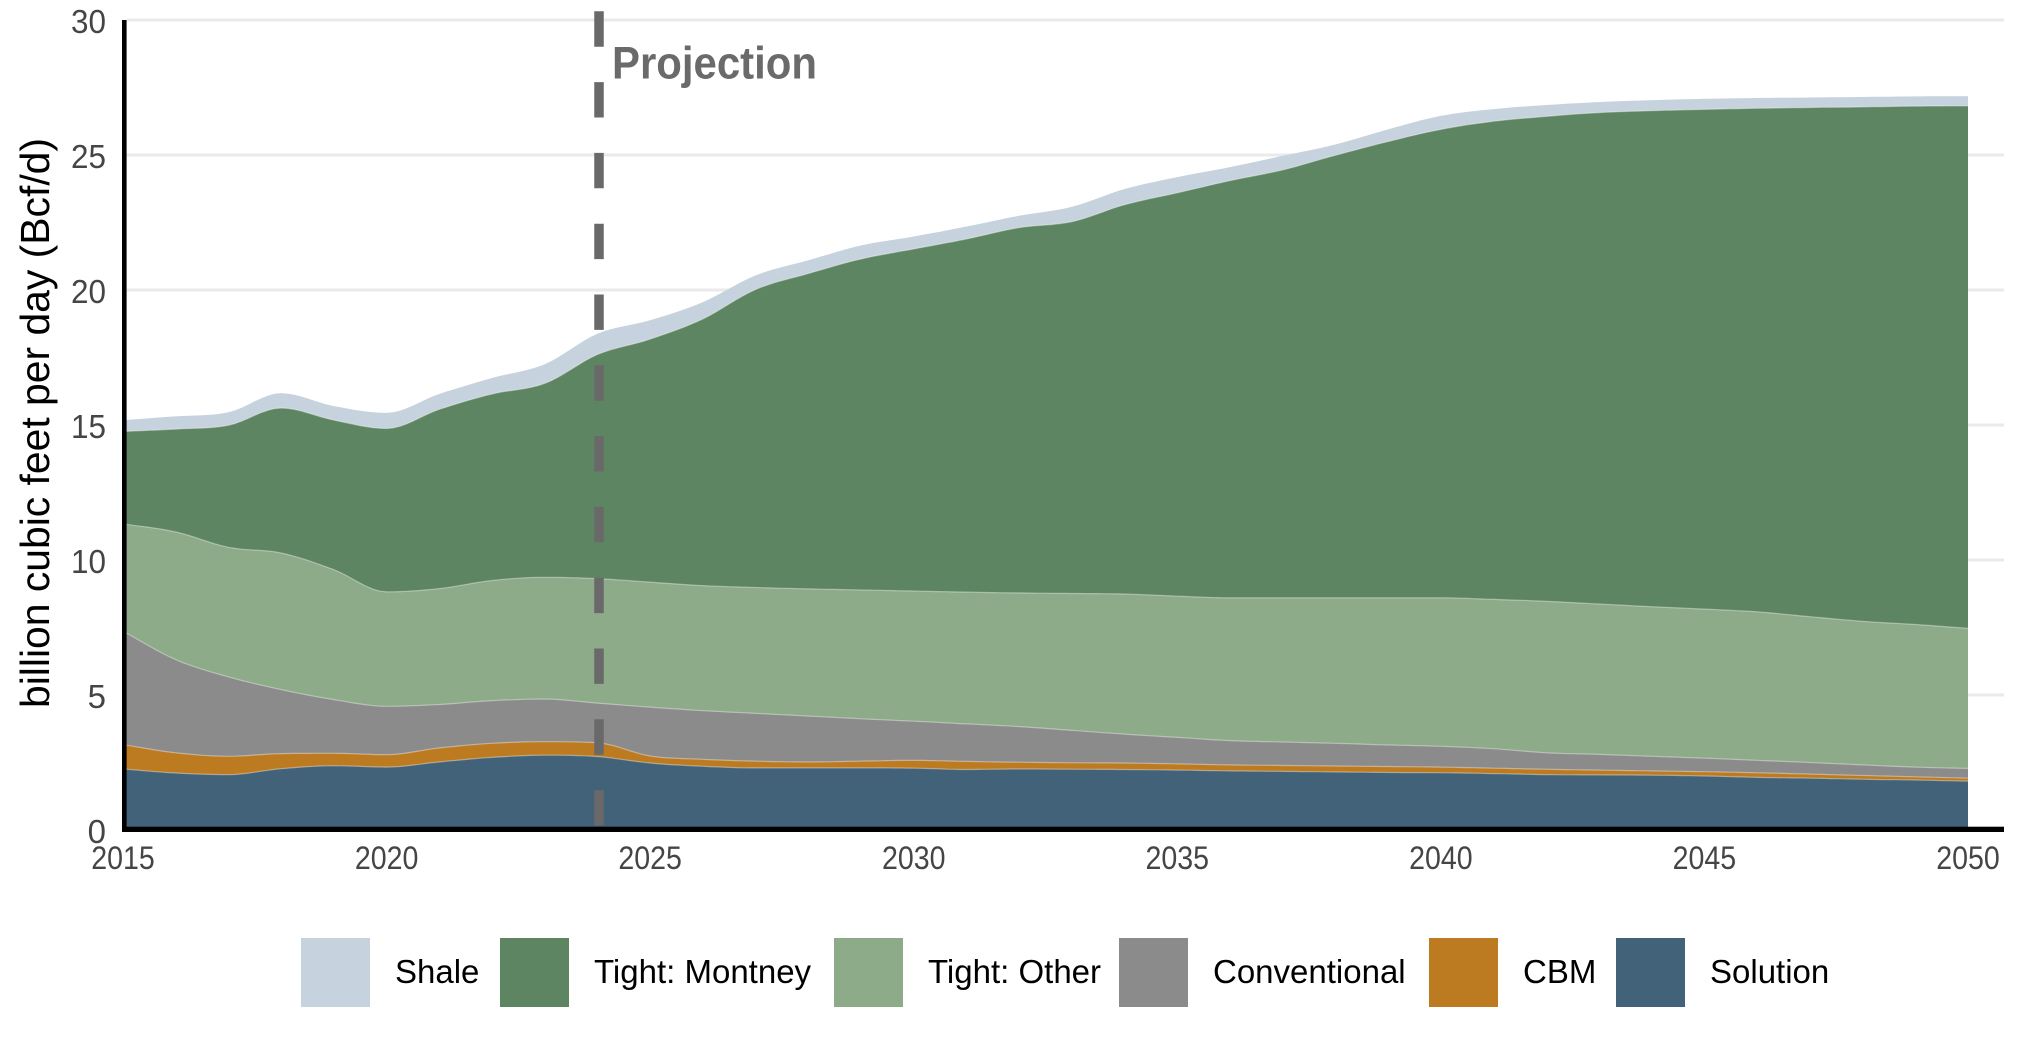 This screenshot has width=2025, height=1050. What do you see at coordinates (97, 696) in the screenshot?
I see `svg-text: 5` at bounding box center [97, 696].